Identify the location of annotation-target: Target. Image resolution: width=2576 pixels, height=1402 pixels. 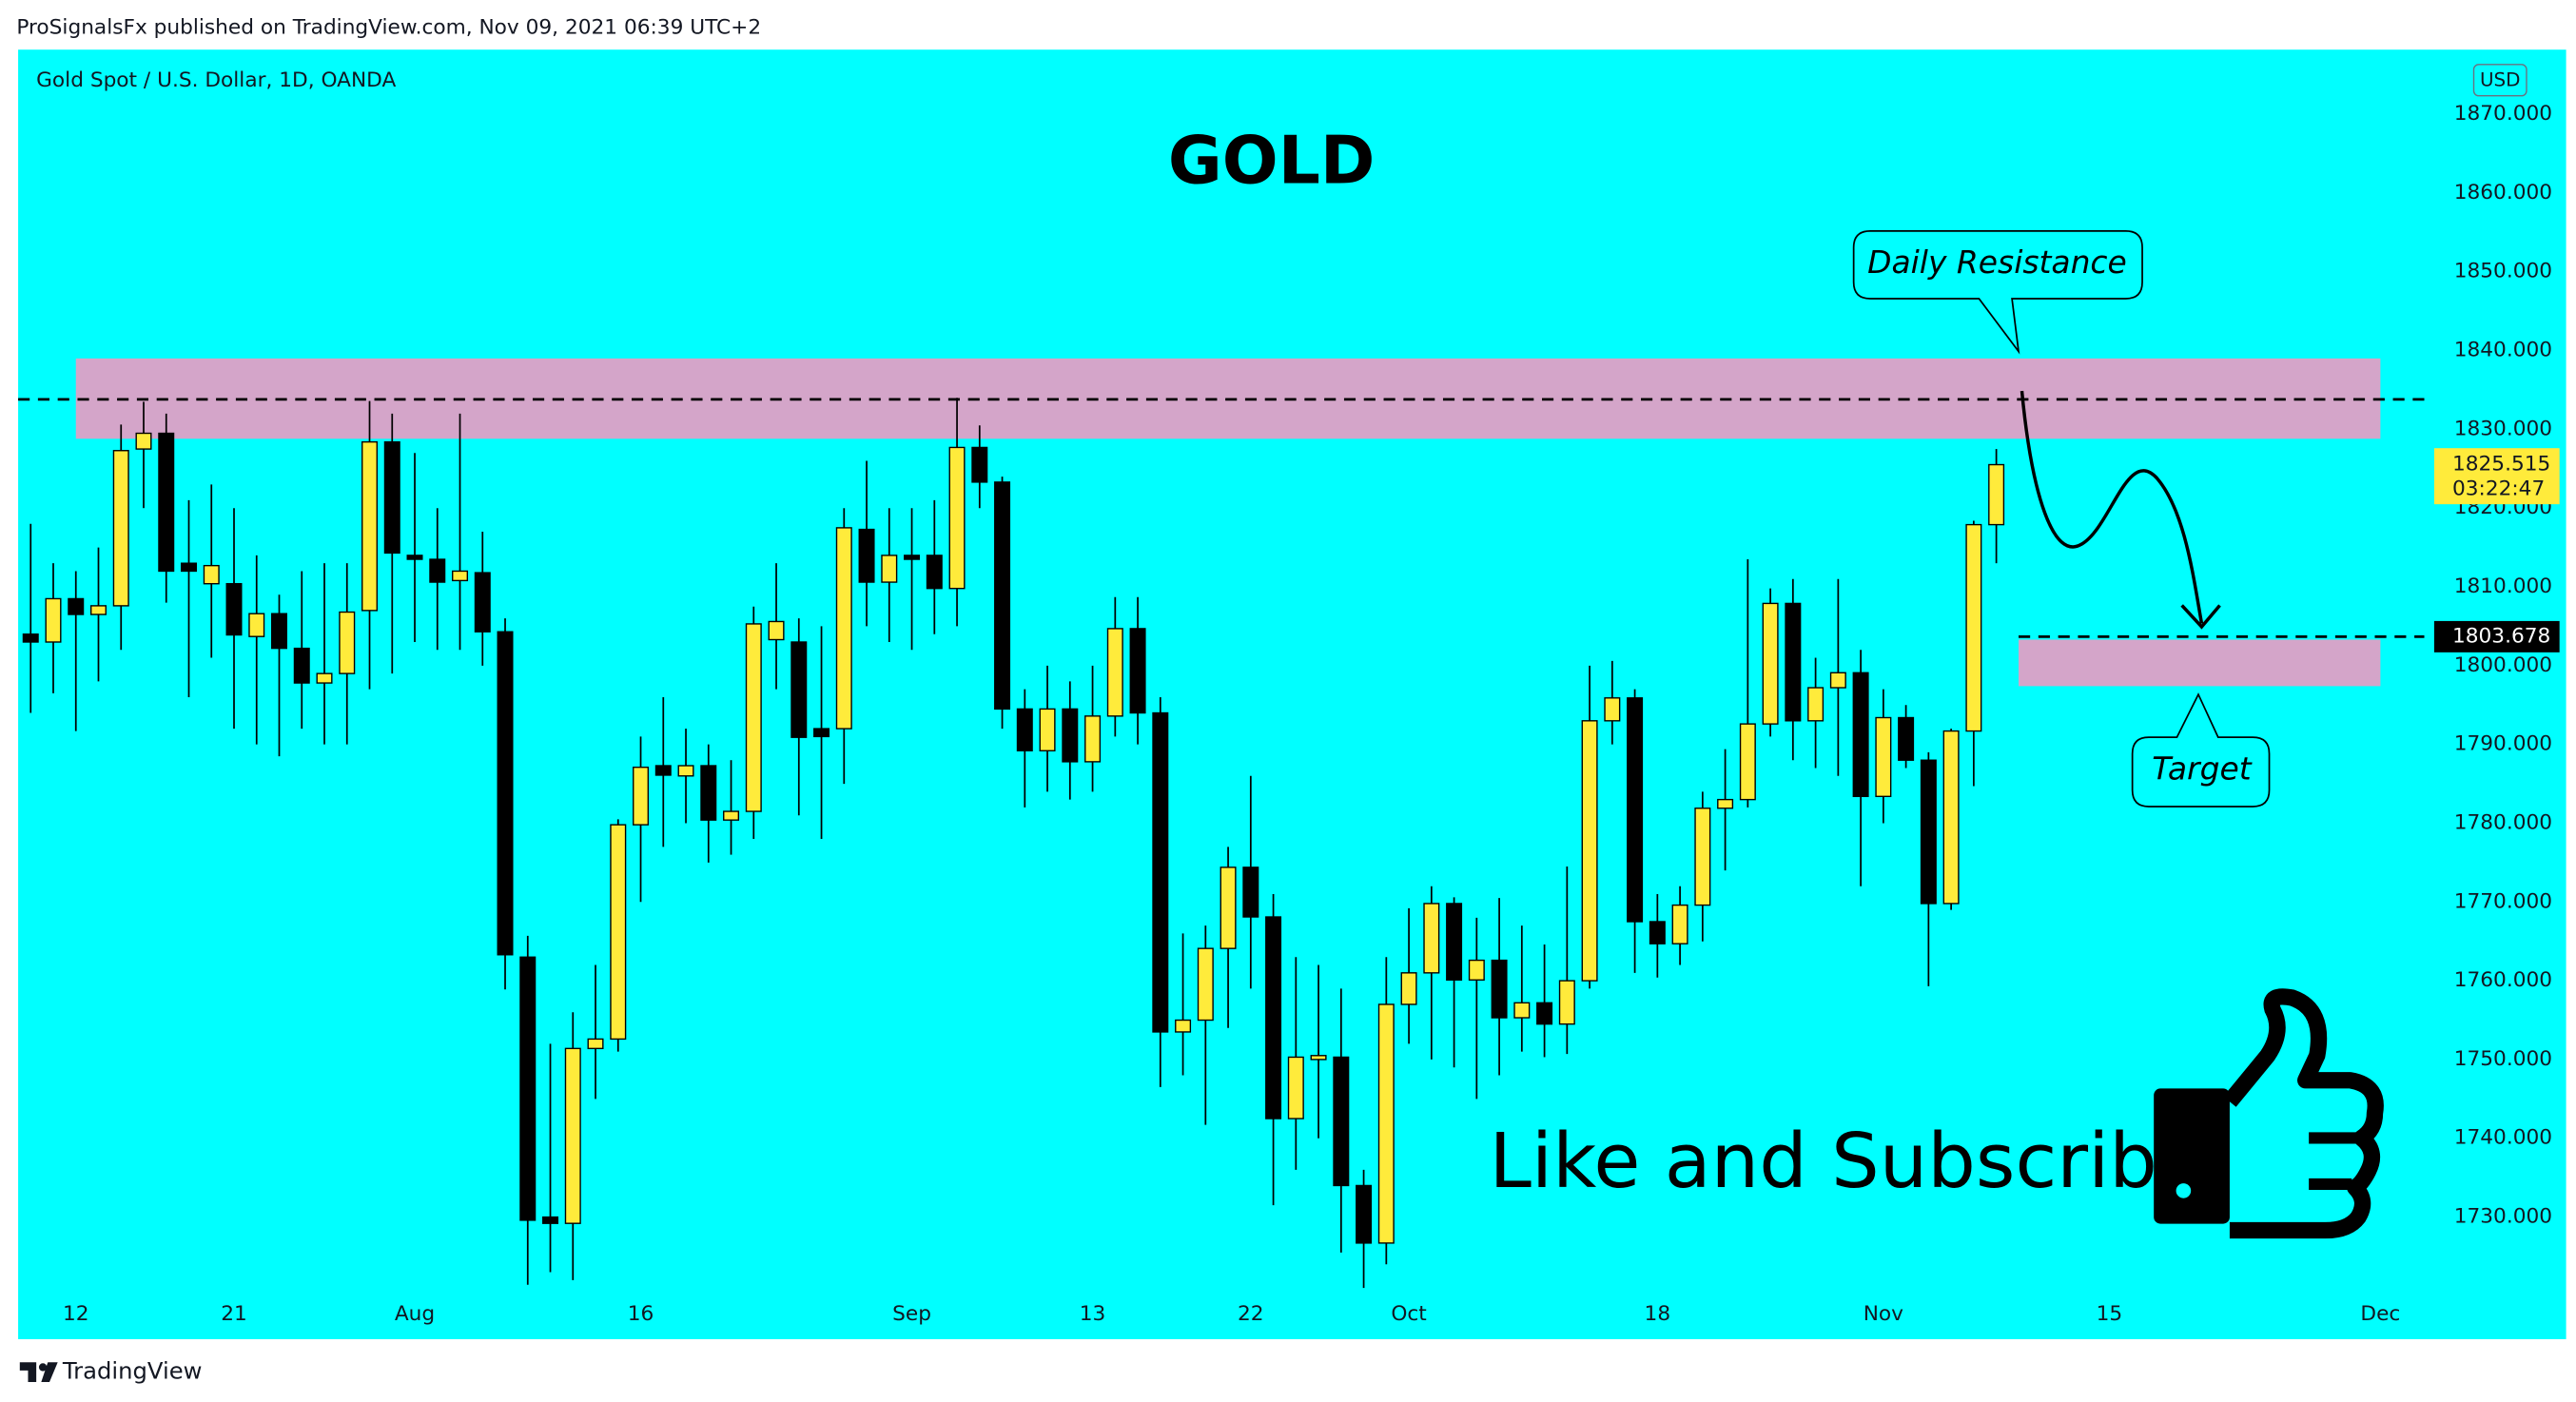
(2203, 768).